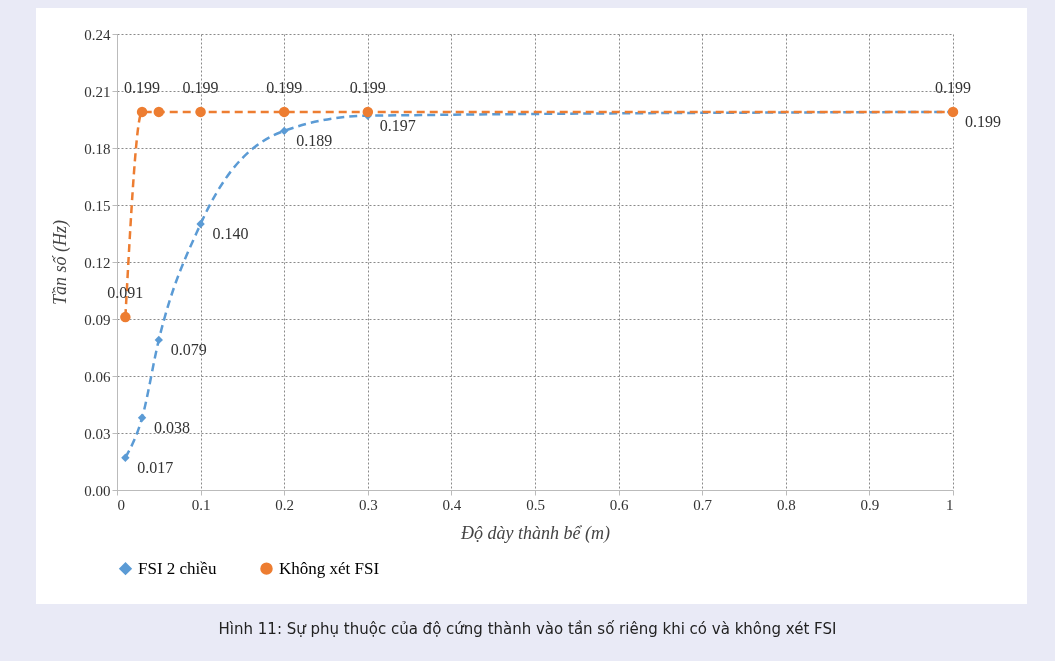 This screenshot has width=1055, height=661. What do you see at coordinates (97, 34) in the screenshot?
I see `y-tick-label: 0.24` at bounding box center [97, 34].